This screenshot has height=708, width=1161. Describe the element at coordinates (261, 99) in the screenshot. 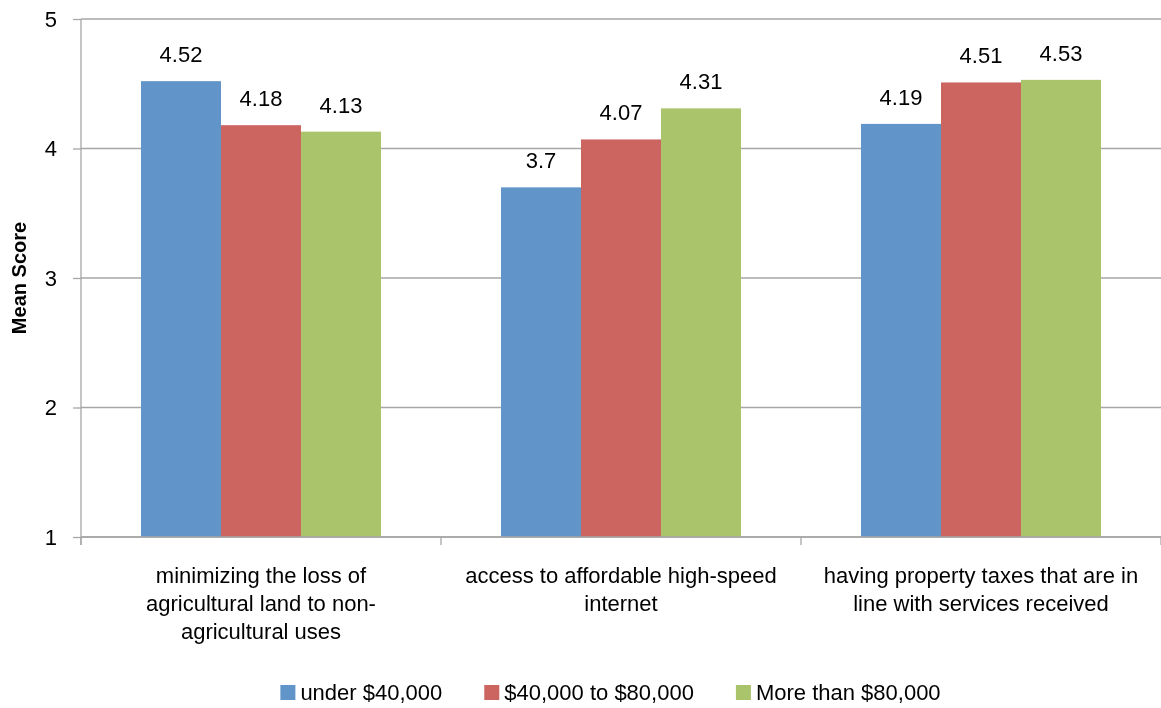

I see `data-label: 4.18` at that location.